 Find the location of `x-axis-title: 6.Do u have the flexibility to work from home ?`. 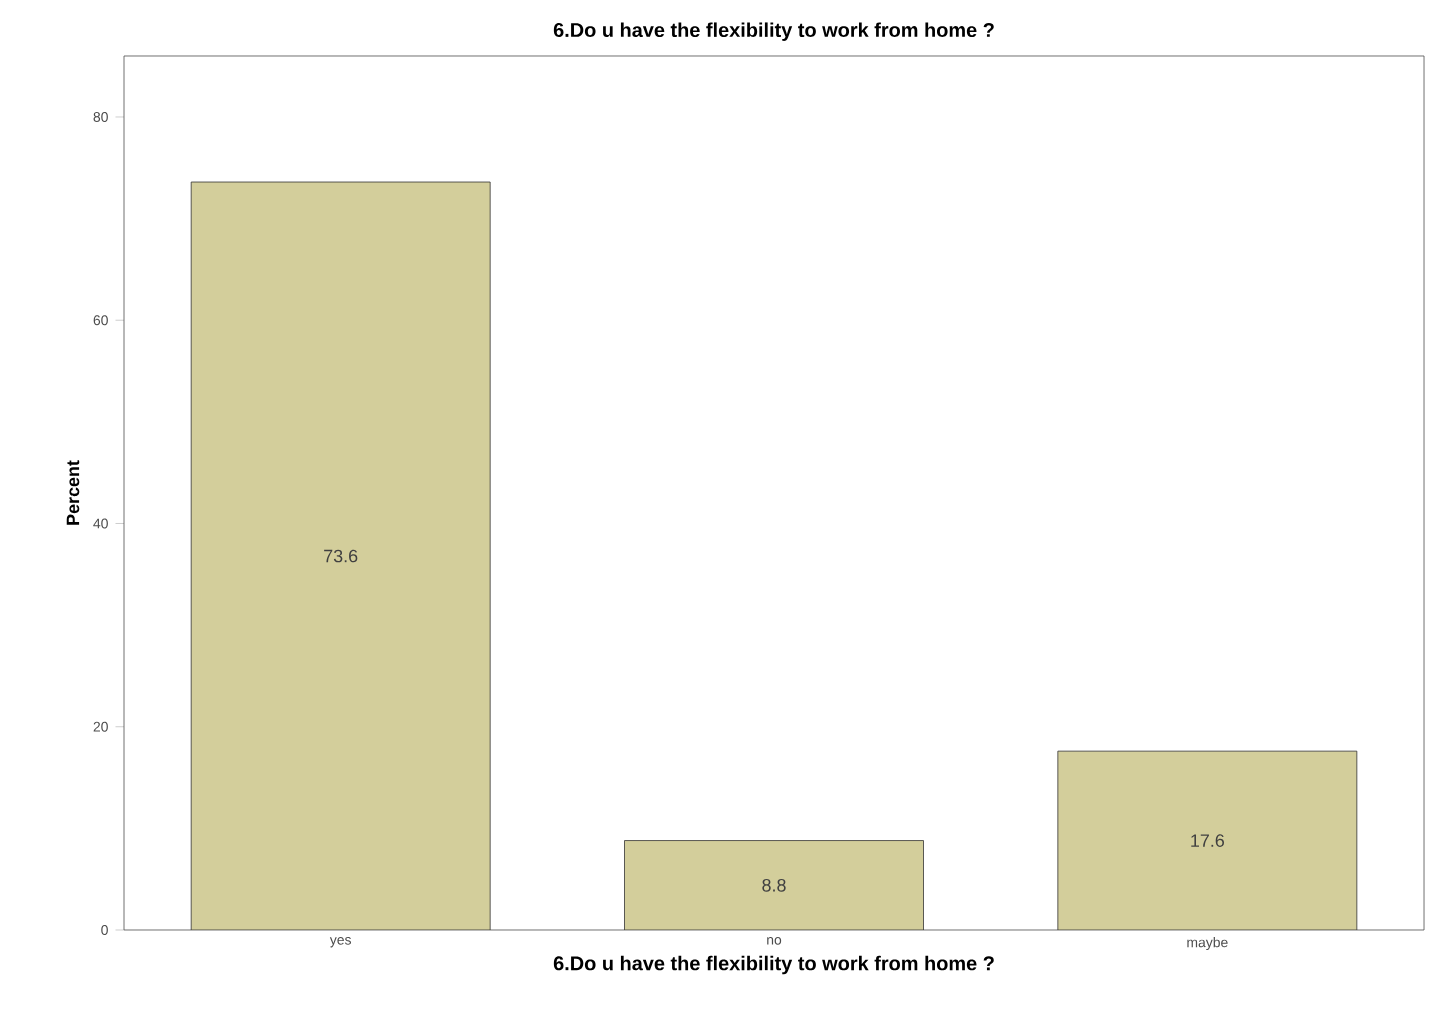

x-axis-title: 6.Do u have the flexibility to work from home ? is located at coordinates (773, 965).